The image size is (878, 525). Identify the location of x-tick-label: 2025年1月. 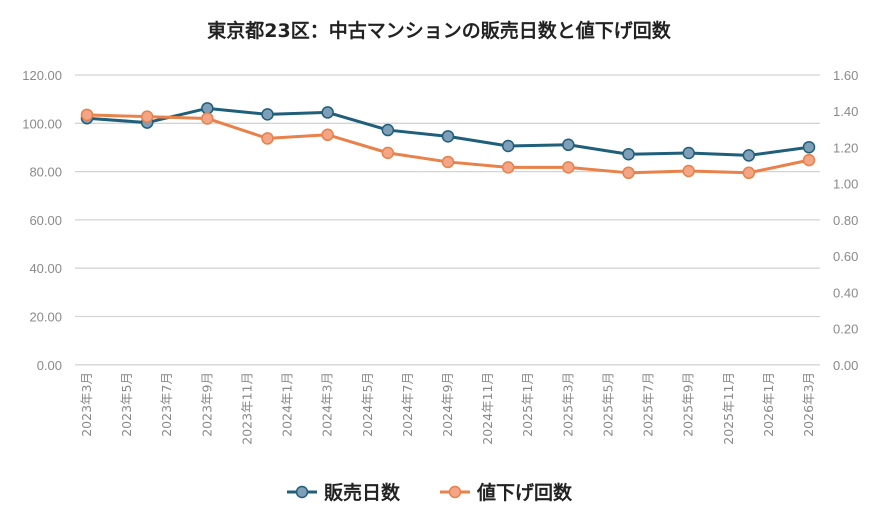
(527, 404).